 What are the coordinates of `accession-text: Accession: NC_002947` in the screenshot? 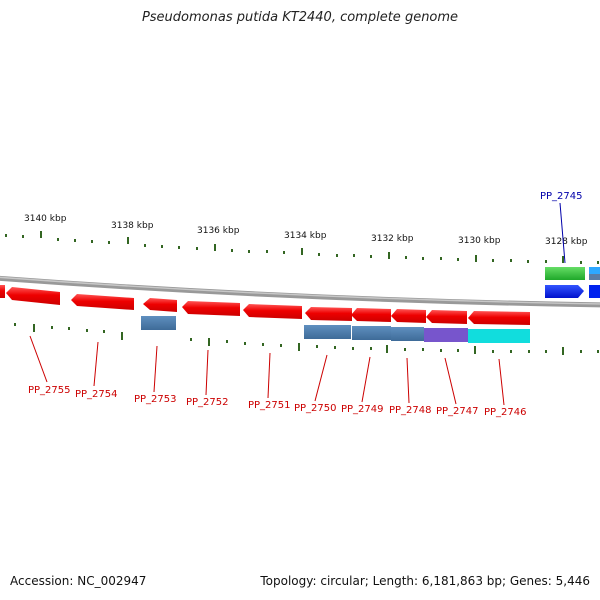 It's located at (78, 581).